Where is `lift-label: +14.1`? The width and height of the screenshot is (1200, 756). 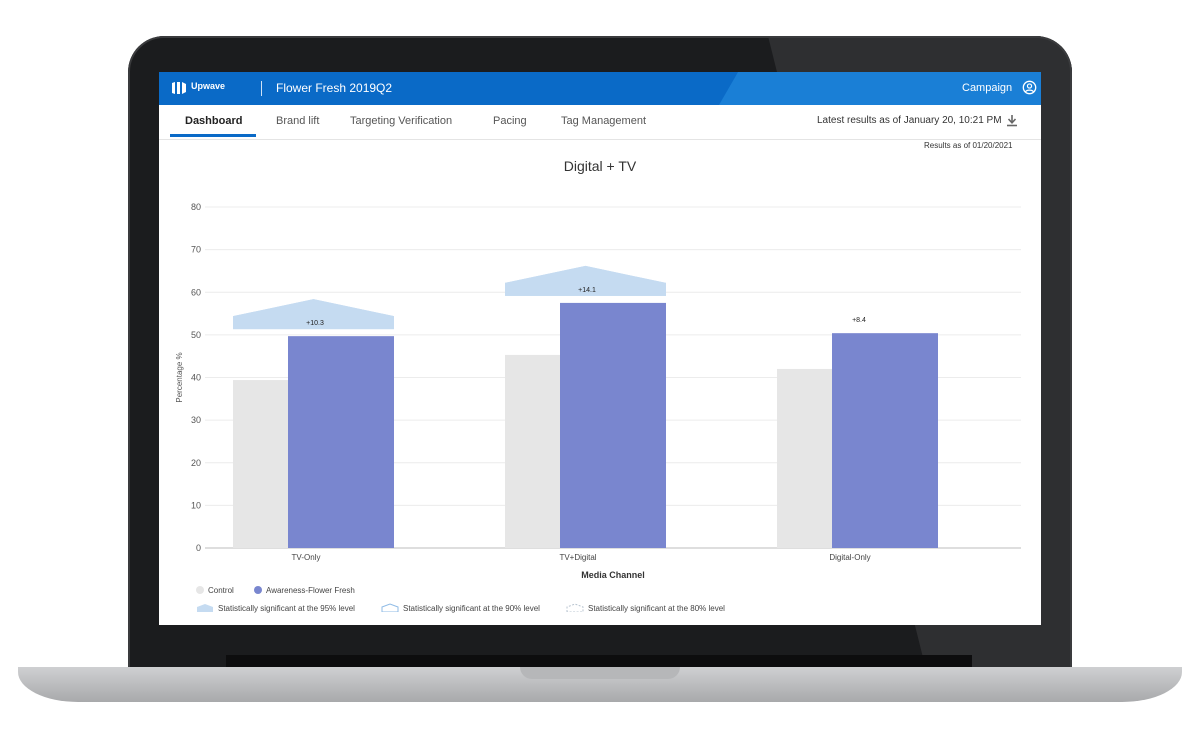
lift-label: +14.1 is located at coordinates (587, 290).